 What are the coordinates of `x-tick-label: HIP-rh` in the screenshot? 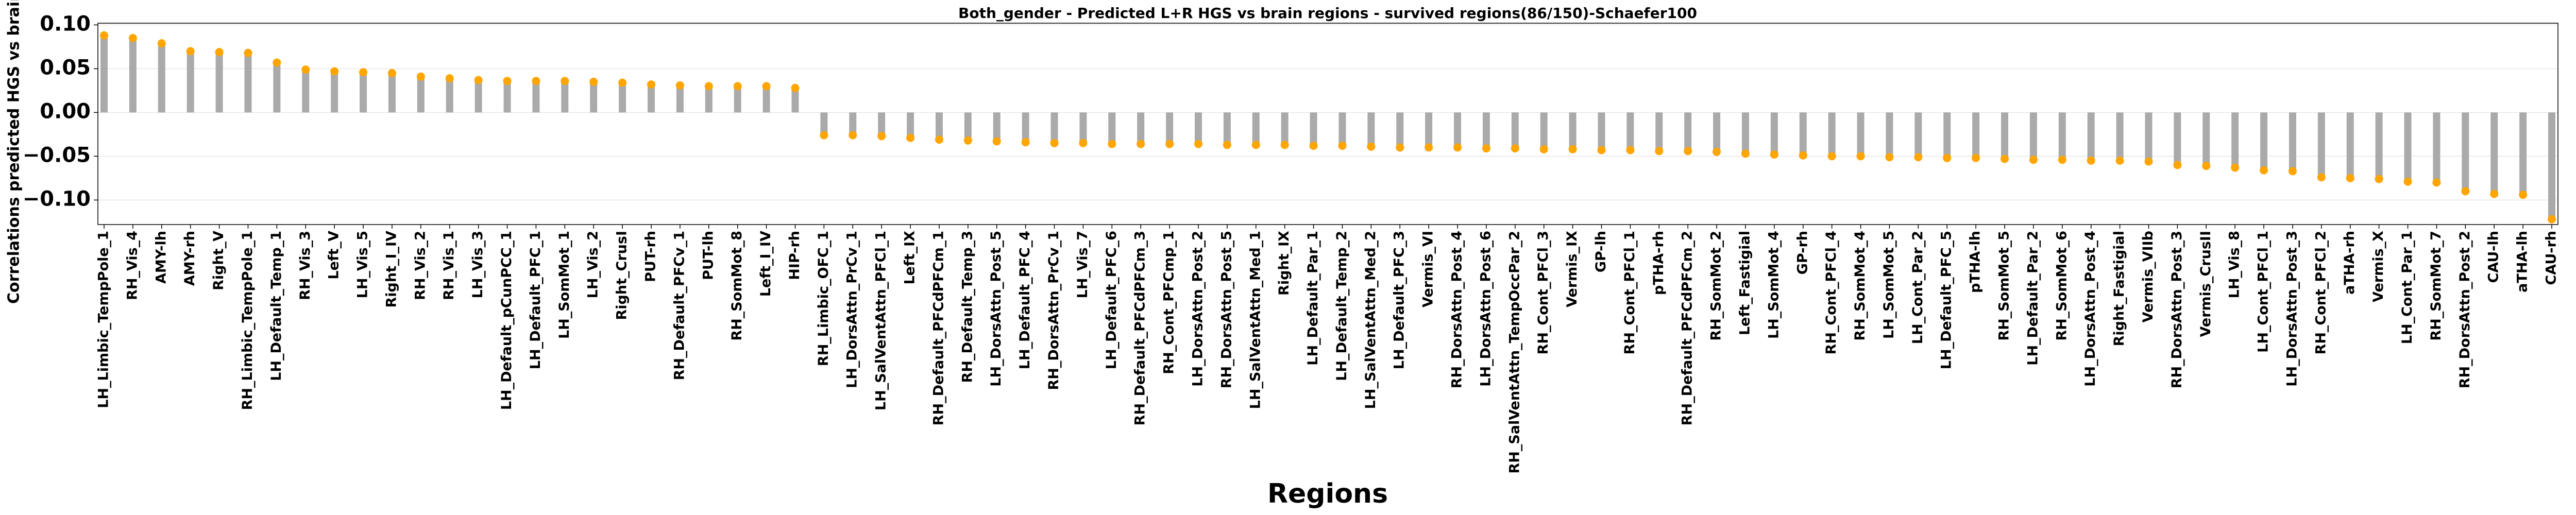 It's located at (795, 255).